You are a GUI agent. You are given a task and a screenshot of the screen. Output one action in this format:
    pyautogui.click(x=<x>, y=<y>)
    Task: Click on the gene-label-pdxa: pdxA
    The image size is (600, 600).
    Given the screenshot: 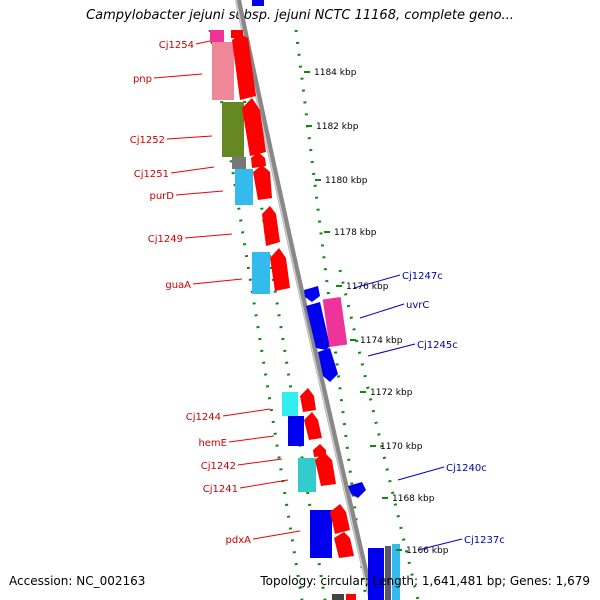 What is the action you would take?
    pyautogui.click(x=239, y=540)
    